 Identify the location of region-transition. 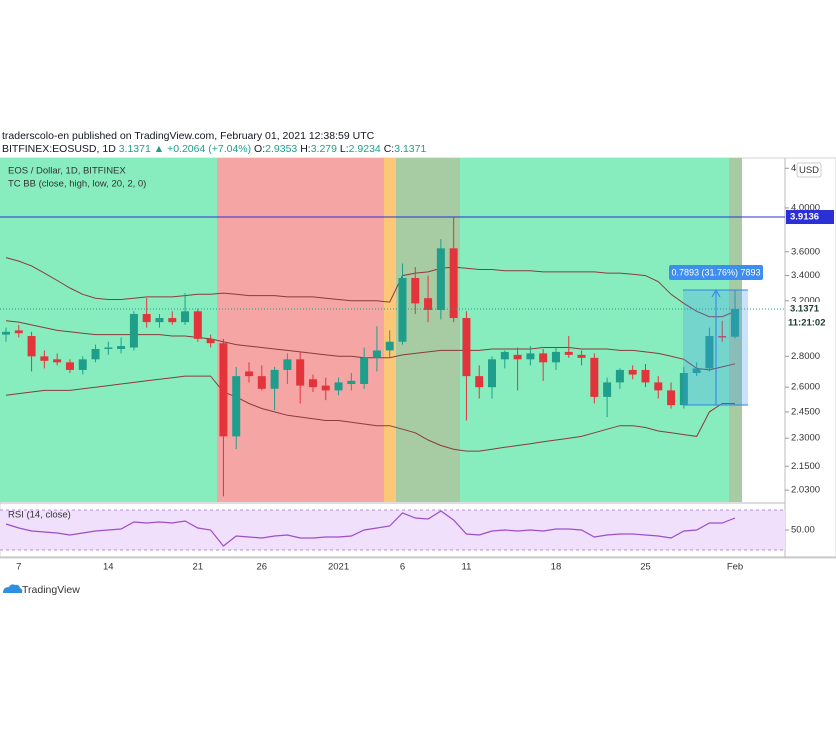
(428, 330).